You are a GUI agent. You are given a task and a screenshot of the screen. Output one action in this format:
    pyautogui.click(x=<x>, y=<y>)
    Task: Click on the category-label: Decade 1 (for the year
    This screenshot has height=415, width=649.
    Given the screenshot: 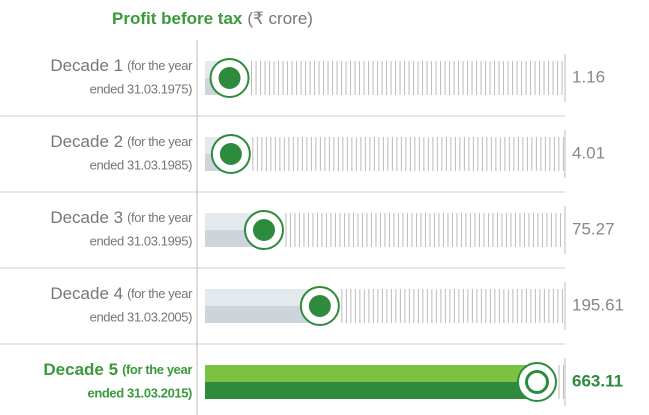 What is the action you would take?
    pyautogui.click(x=121, y=65)
    